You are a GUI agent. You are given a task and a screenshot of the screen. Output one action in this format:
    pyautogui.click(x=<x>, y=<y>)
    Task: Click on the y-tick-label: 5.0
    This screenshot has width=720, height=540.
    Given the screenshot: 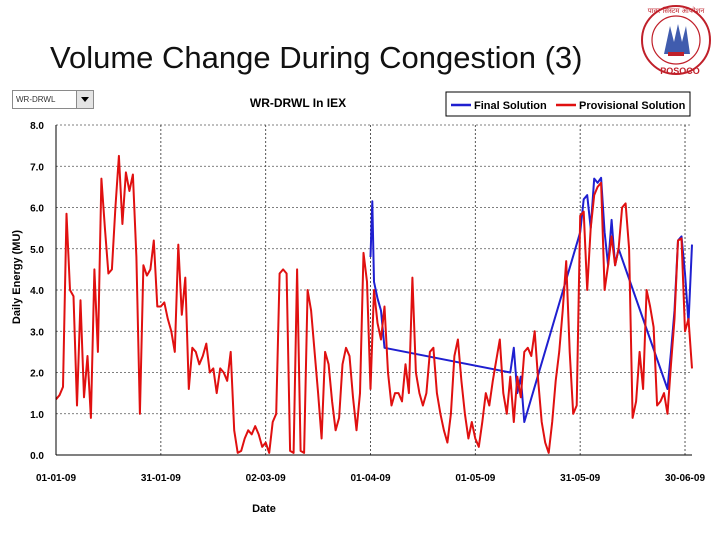 What is the action you would take?
    pyautogui.click(x=37, y=250)
    